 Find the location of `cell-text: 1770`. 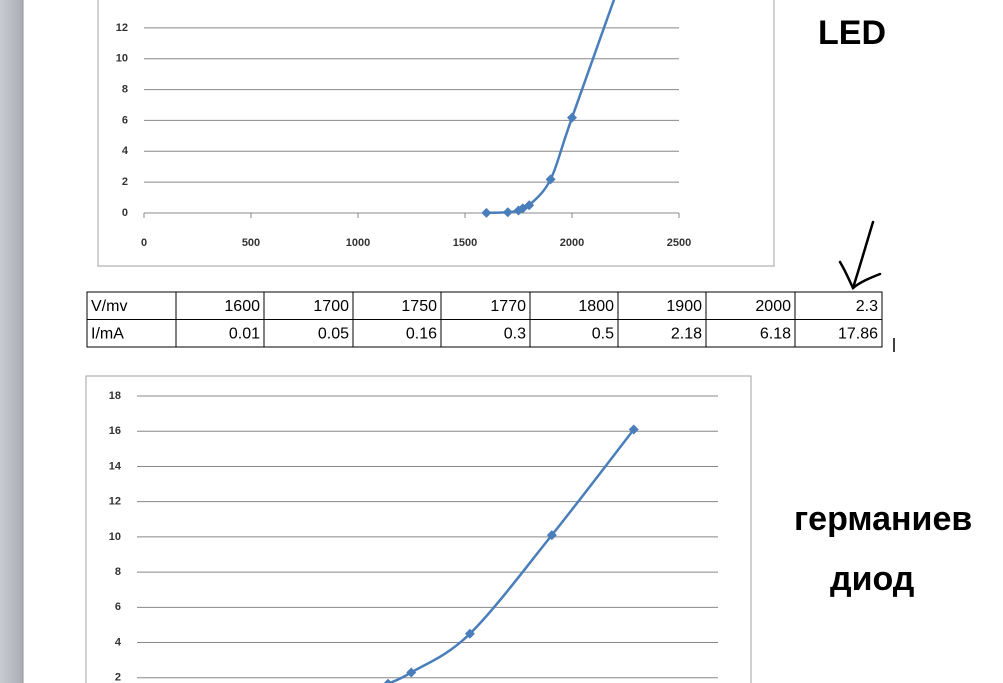

cell-text: 1770 is located at coordinates (508, 306).